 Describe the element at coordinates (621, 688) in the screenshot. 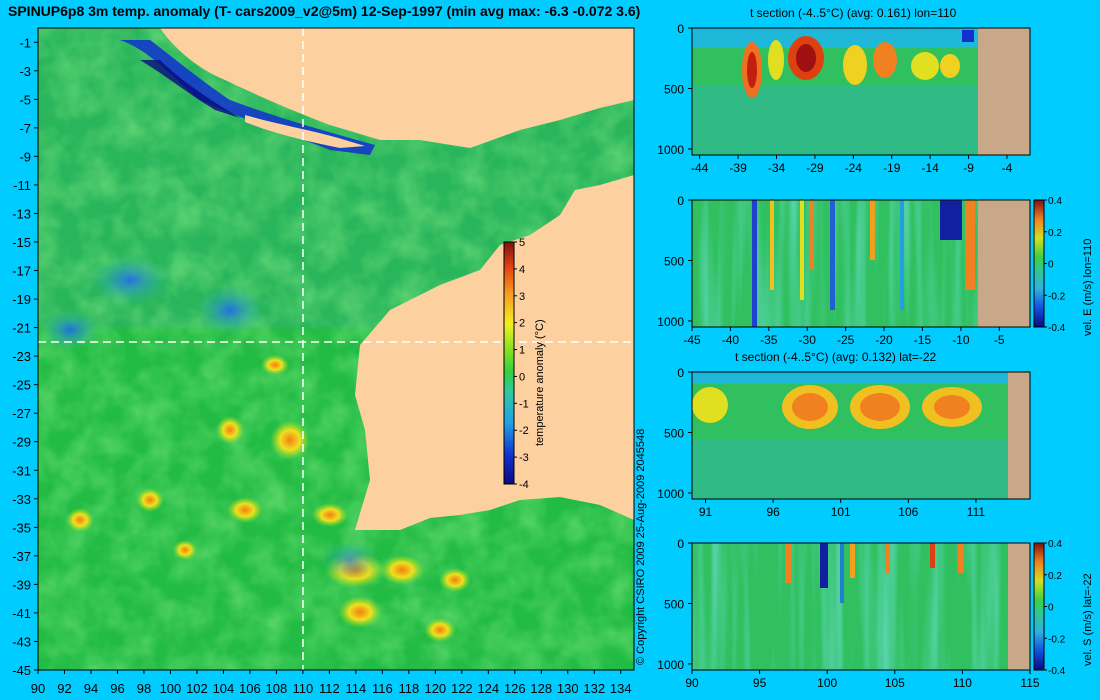

I see `map-x-tick-label: 134` at that location.